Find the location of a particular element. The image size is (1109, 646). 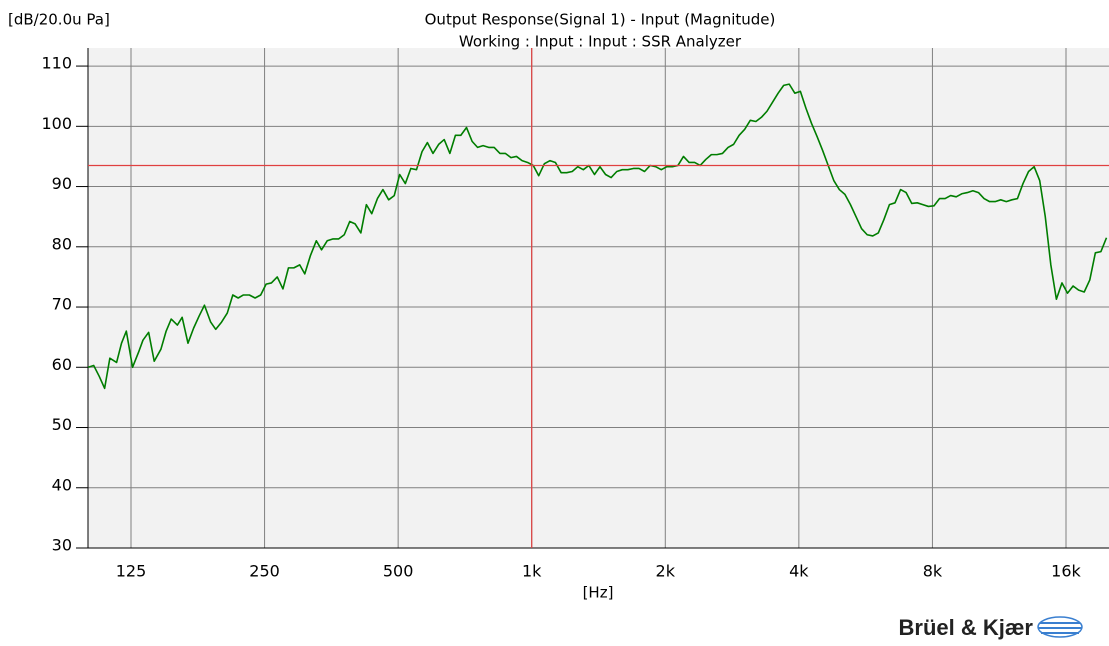

y-tick-label: 70 is located at coordinates (62, 304).